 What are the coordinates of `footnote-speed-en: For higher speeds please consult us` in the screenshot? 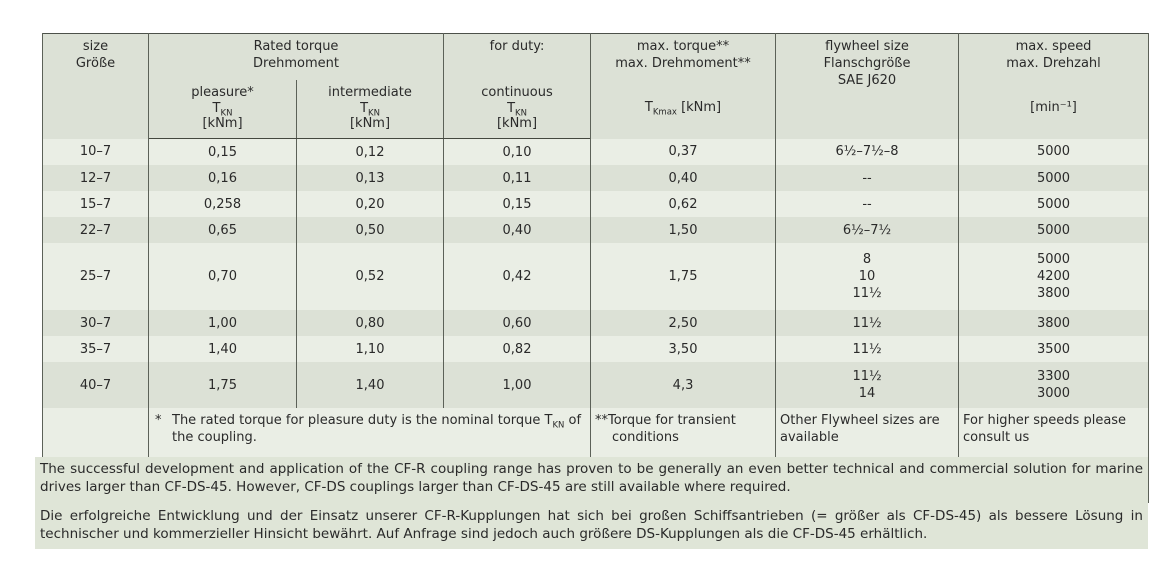 It's located at (1045, 429).